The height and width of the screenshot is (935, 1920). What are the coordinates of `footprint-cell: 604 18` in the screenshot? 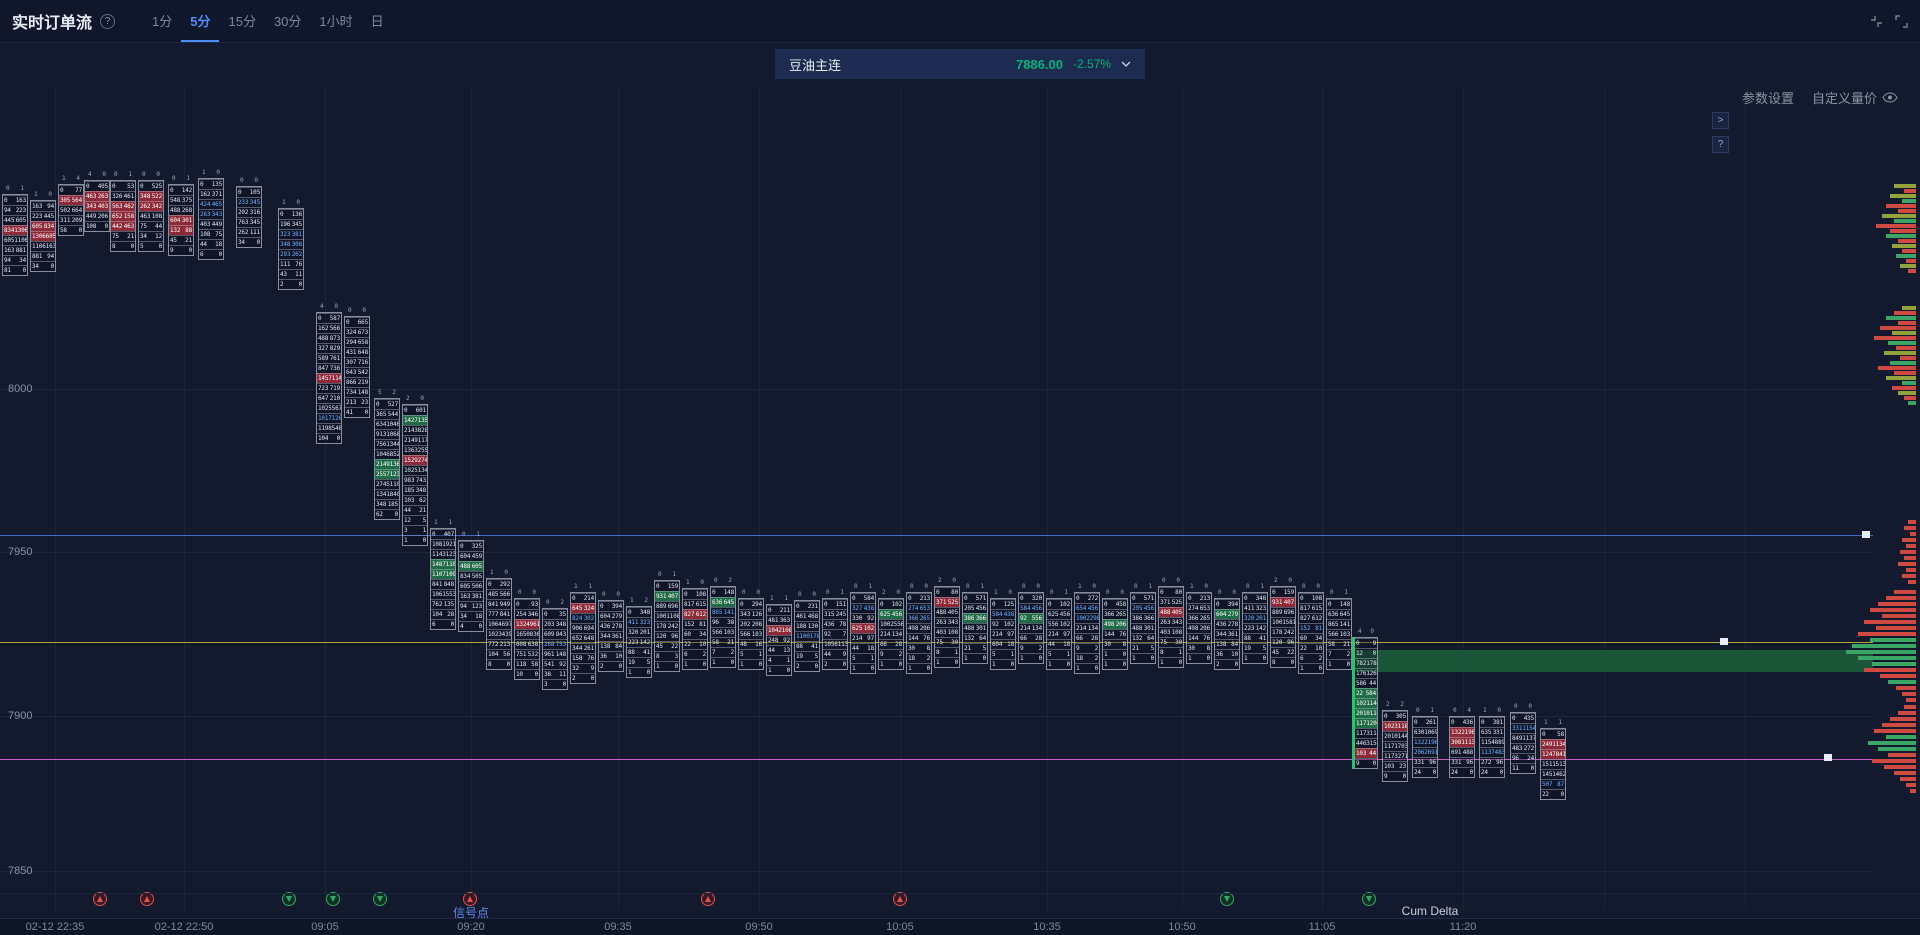 It's located at (1003, 643).